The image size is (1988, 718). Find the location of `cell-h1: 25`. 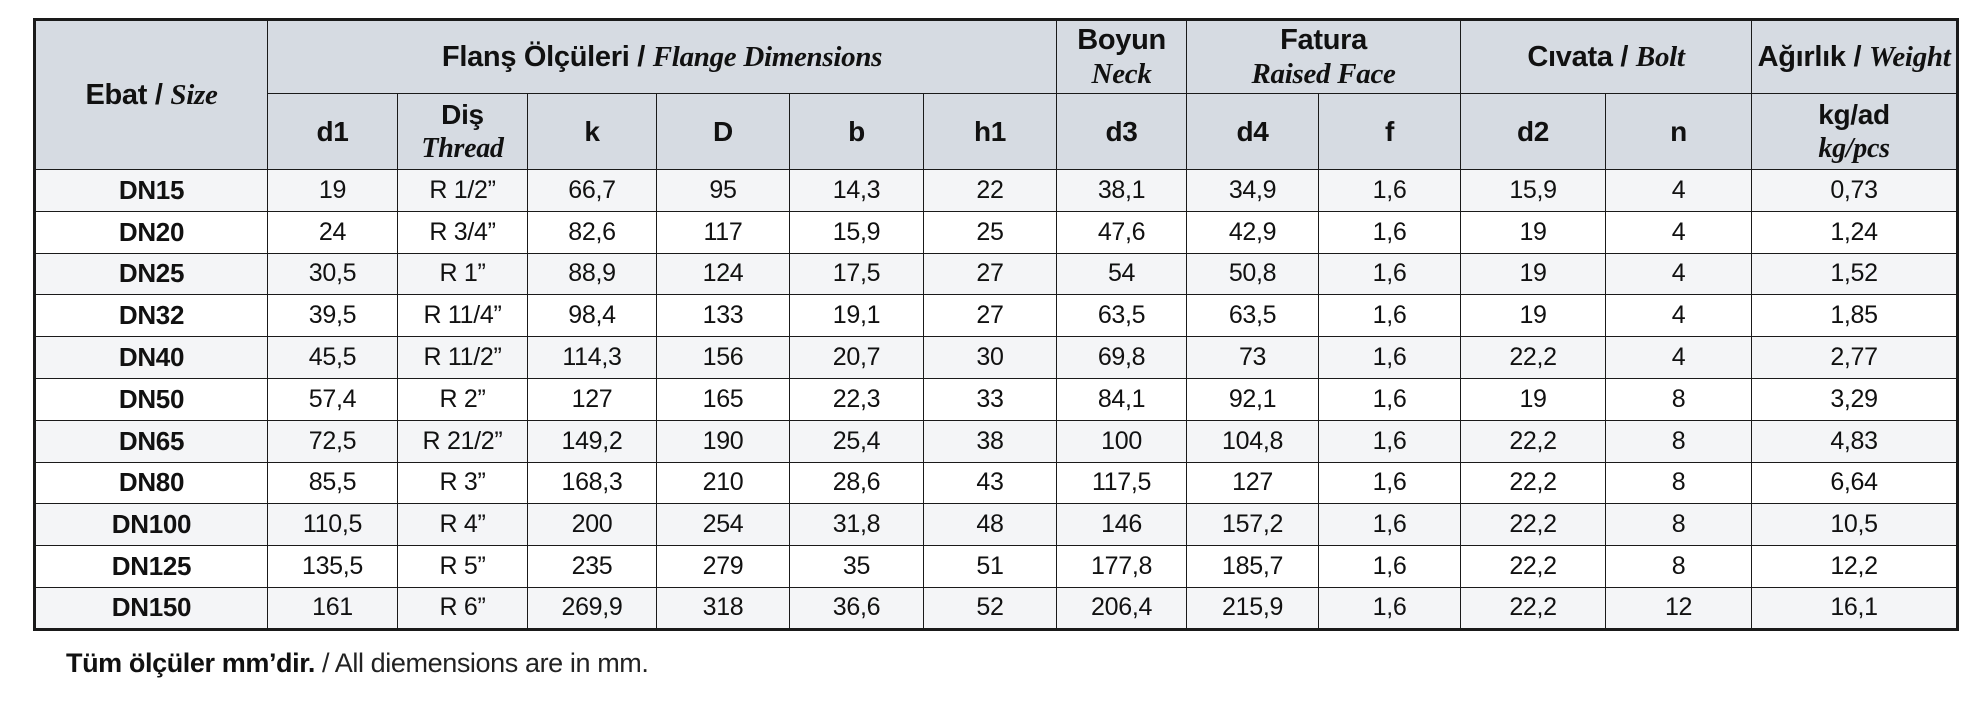

cell-h1: 25 is located at coordinates (990, 232).